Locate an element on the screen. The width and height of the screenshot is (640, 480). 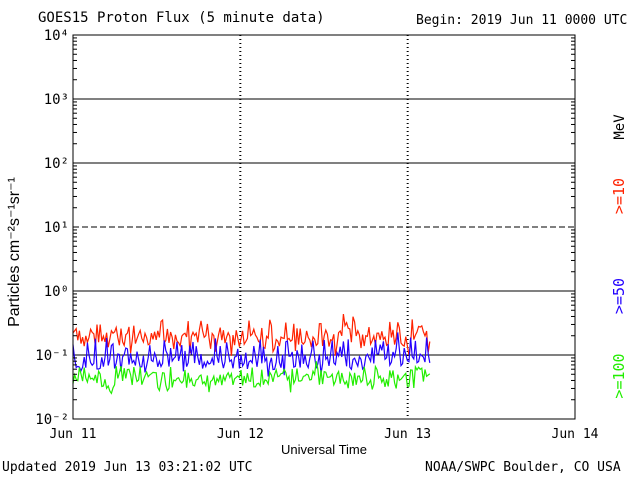
y-tick-label: 10⁰ is located at coordinates (56, 292).